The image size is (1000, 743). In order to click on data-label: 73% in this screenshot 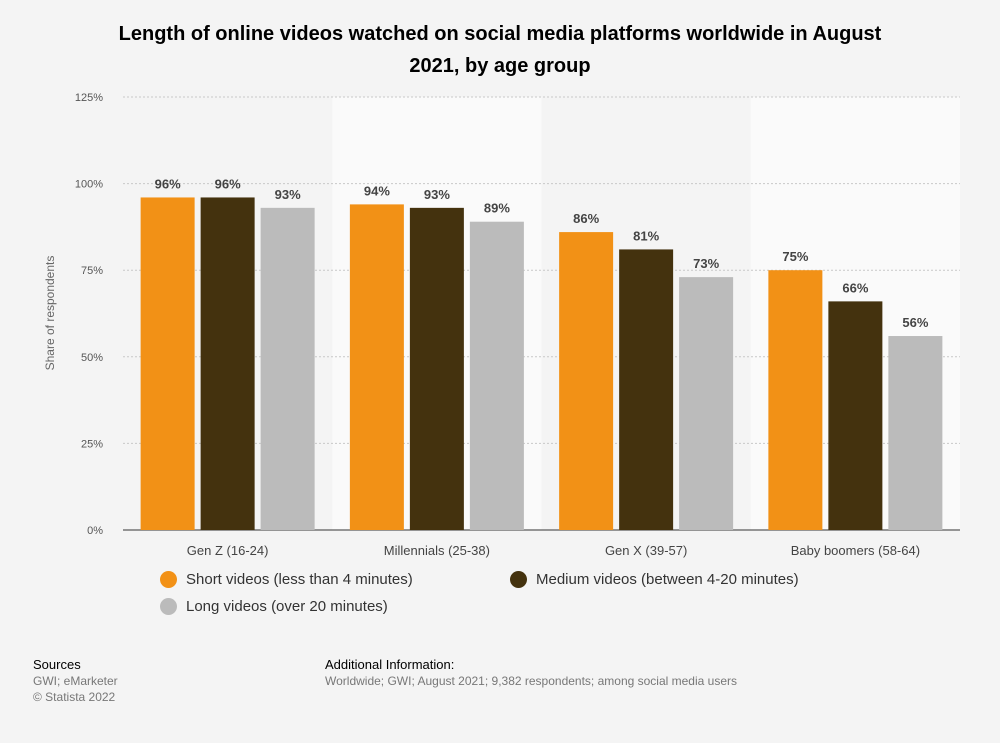, I will do `click(706, 263)`.